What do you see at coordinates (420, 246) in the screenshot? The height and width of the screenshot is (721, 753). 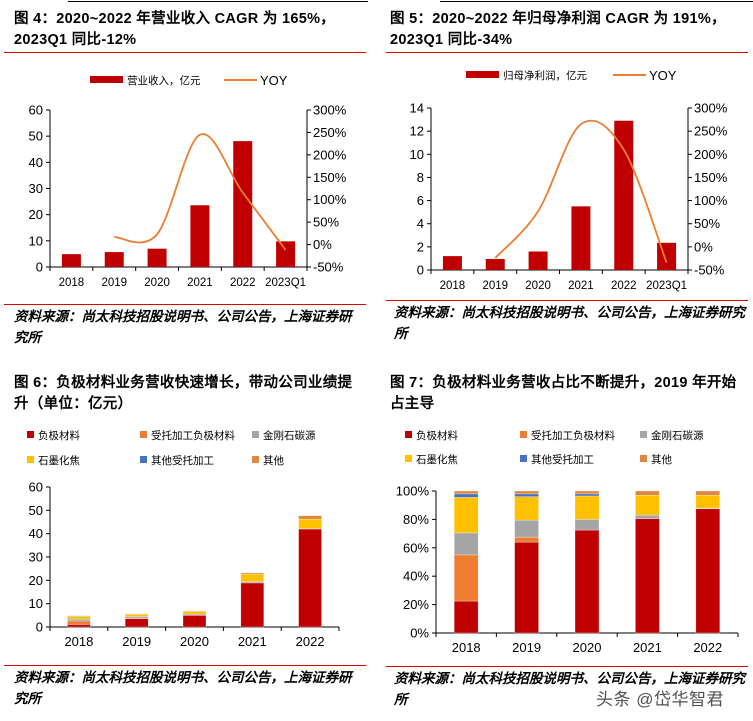 I see `y-tick-label: 2` at bounding box center [420, 246].